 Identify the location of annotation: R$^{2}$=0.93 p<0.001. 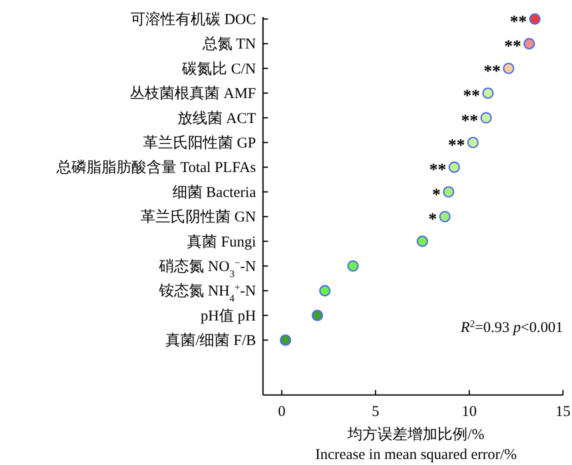
(511, 327).